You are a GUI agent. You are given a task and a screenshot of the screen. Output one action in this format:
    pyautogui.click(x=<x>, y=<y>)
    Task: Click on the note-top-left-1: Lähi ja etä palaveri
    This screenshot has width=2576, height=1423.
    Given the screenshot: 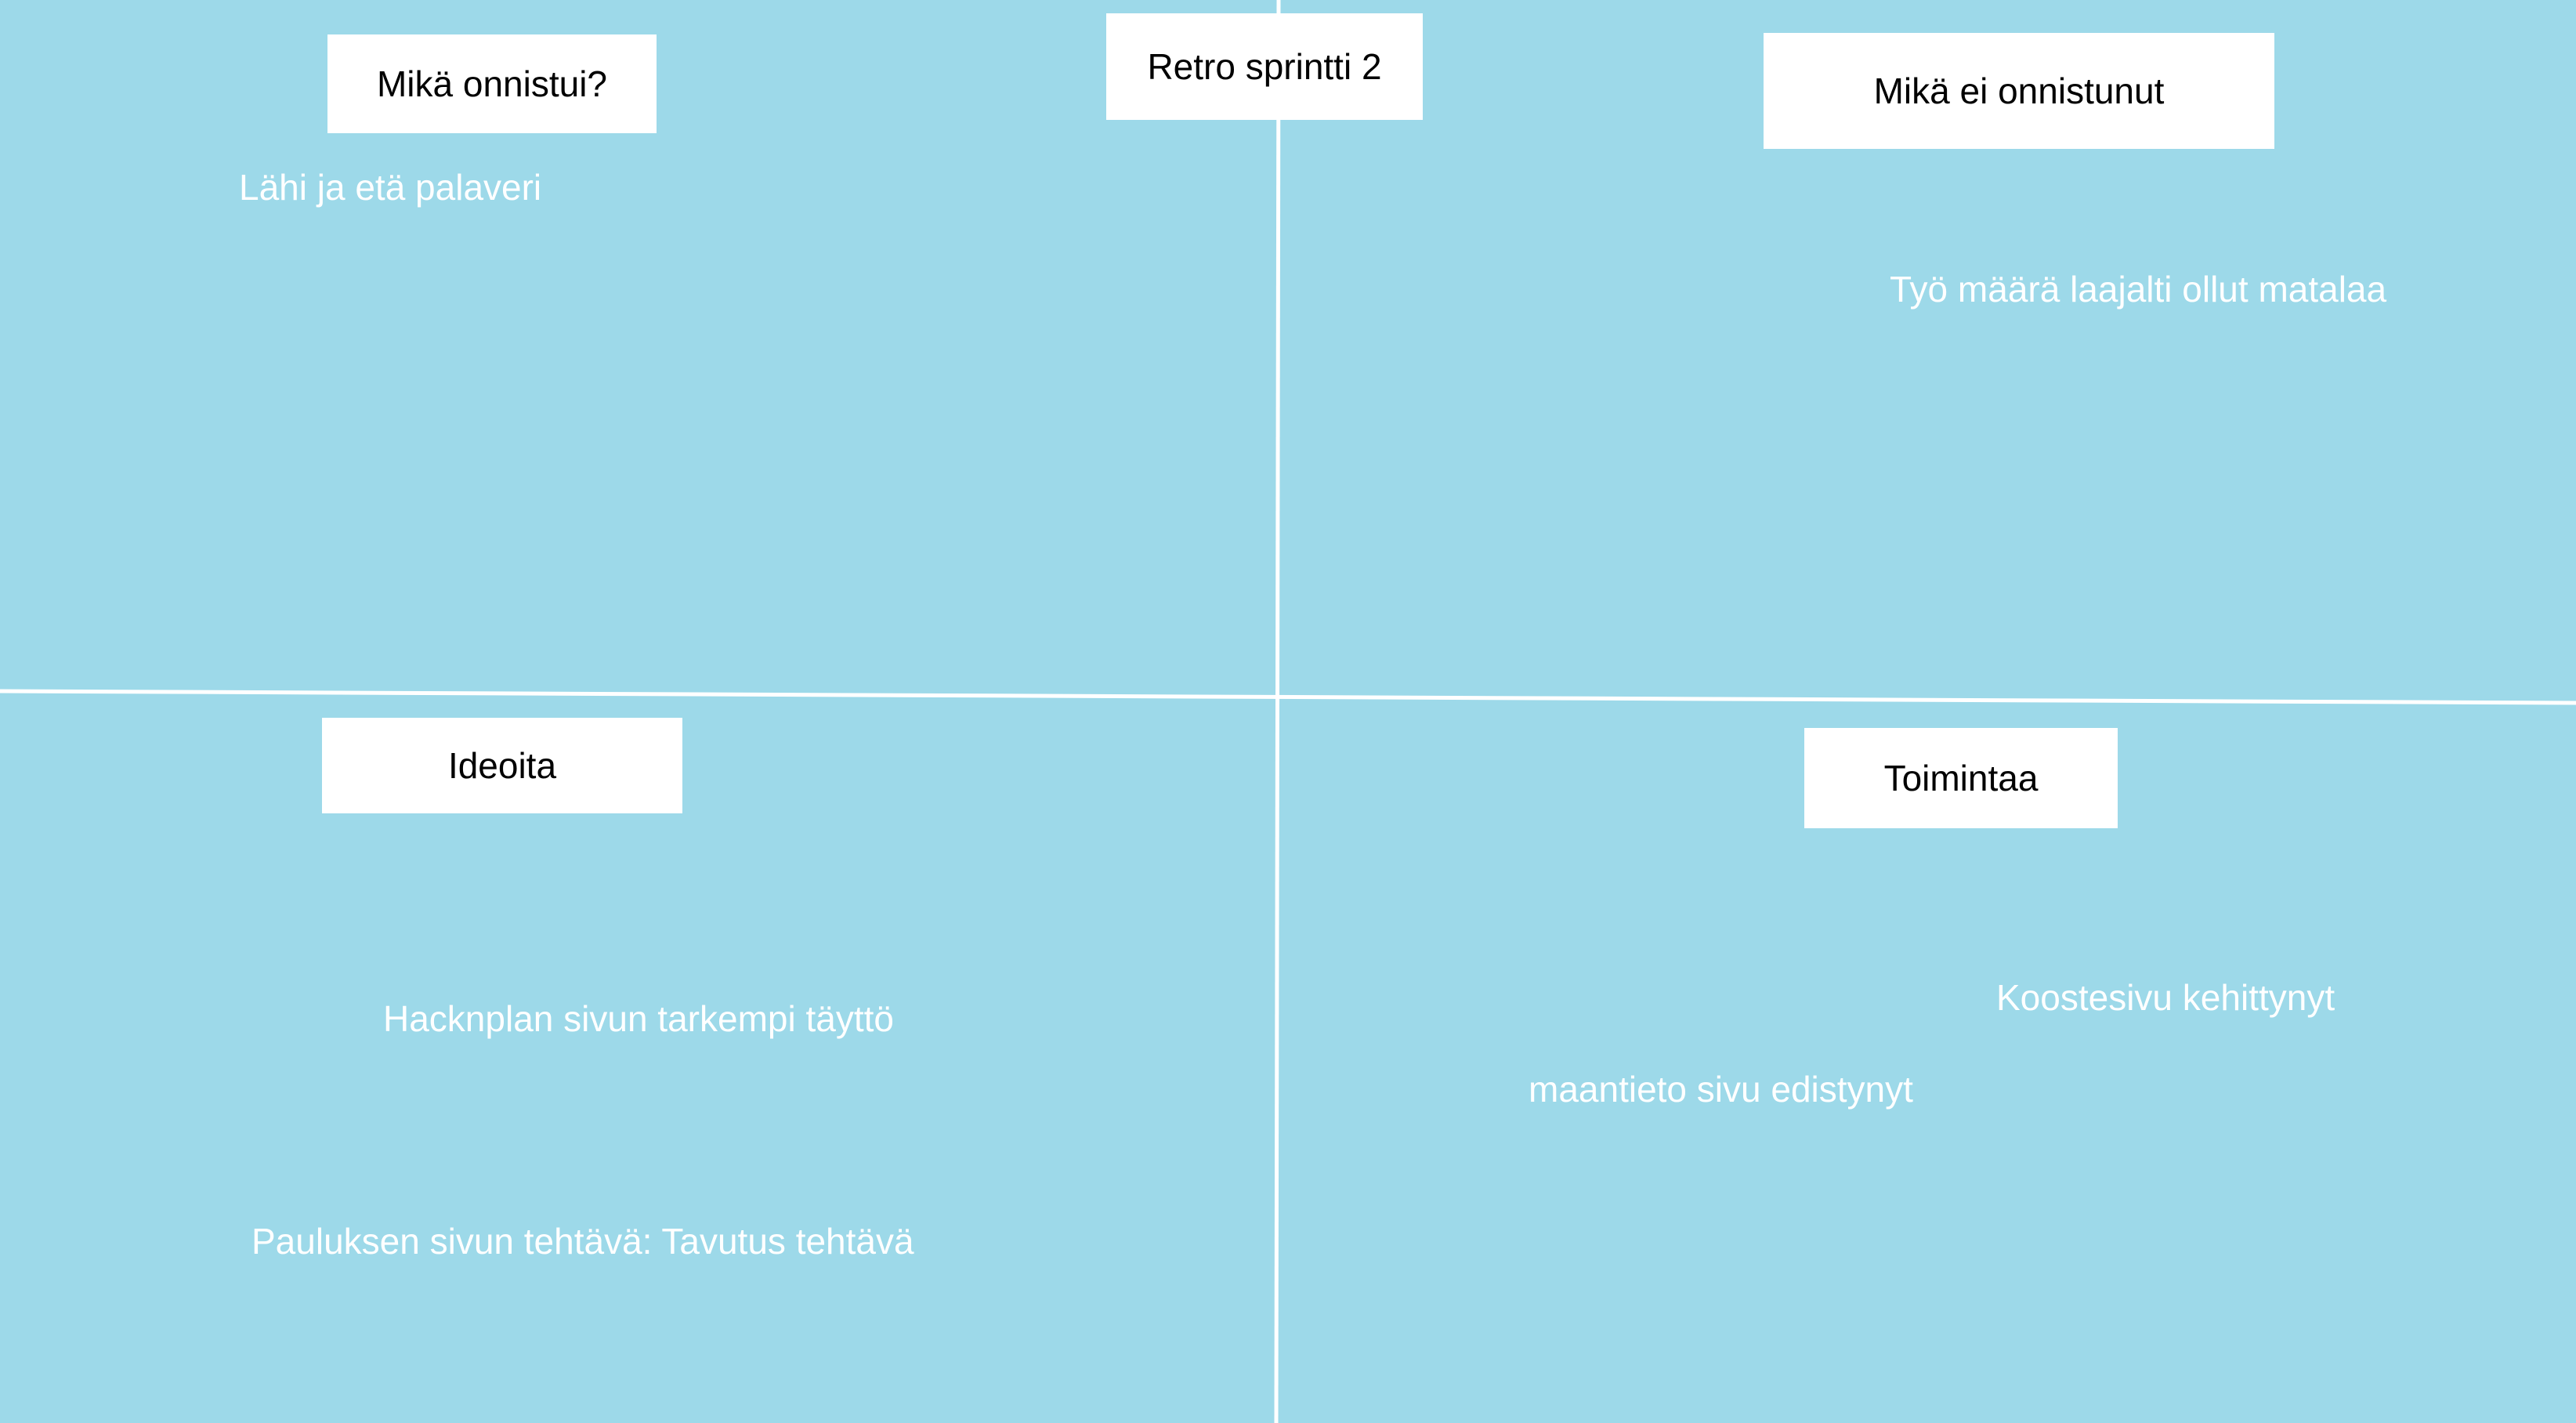 What is the action you would take?
    pyautogui.click(x=390, y=187)
    